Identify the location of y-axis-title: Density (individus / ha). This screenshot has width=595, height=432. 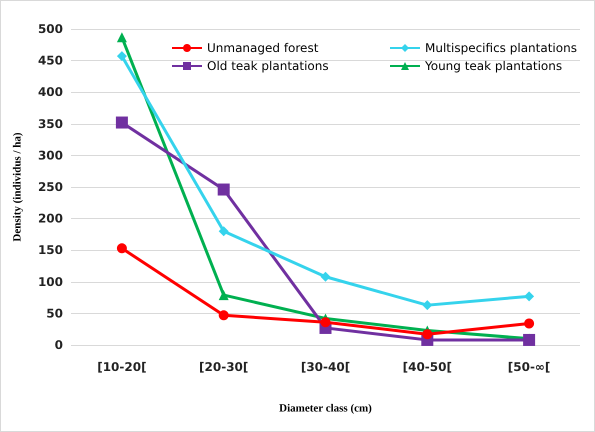
(18, 187).